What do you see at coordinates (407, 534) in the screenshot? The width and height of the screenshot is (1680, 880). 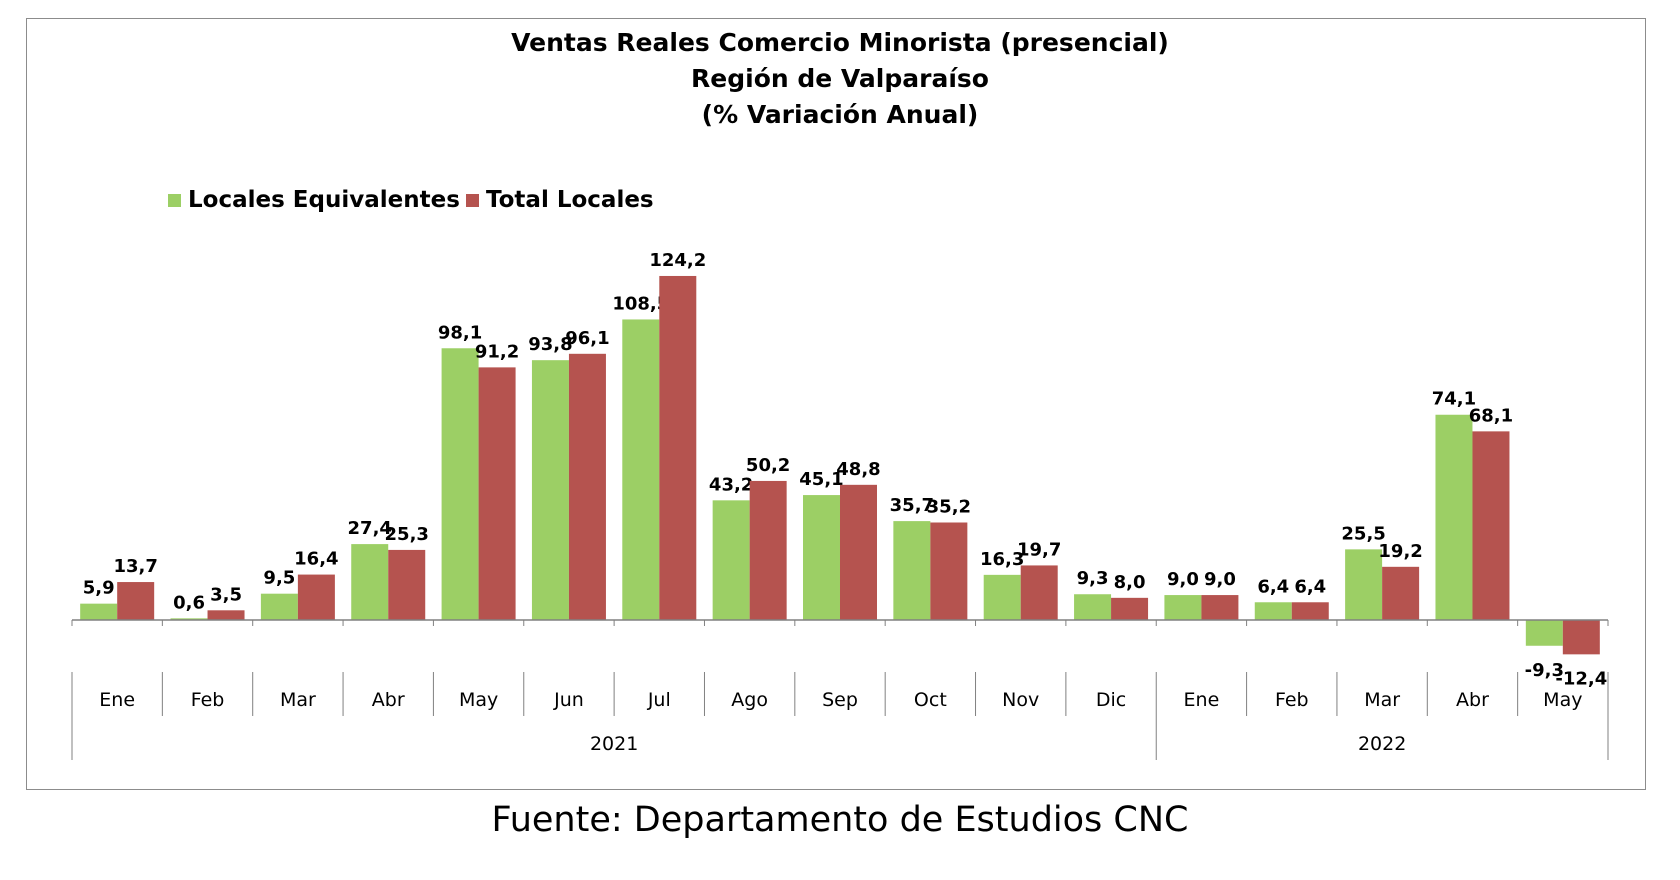 I see `data-label-2-4: 25,3` at bounding box center [407, 534].